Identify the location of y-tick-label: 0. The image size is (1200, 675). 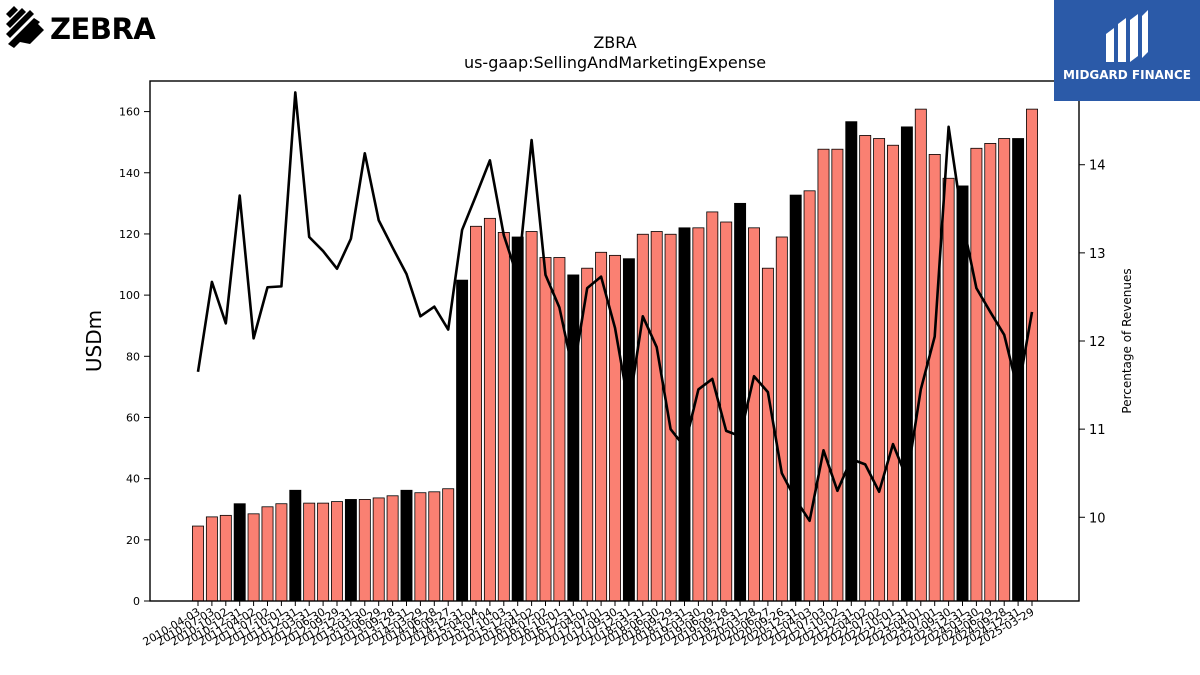
(136, 601).